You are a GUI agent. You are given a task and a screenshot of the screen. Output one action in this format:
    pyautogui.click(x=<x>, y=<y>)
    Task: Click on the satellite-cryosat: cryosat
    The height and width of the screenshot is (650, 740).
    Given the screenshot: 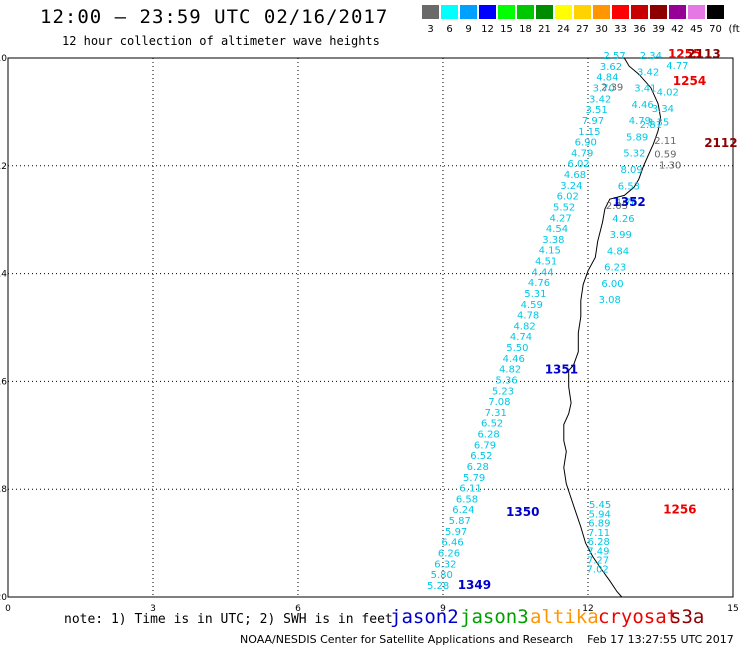 What is the action you would take?
    pyautogui.click(x=638, y=617)
    